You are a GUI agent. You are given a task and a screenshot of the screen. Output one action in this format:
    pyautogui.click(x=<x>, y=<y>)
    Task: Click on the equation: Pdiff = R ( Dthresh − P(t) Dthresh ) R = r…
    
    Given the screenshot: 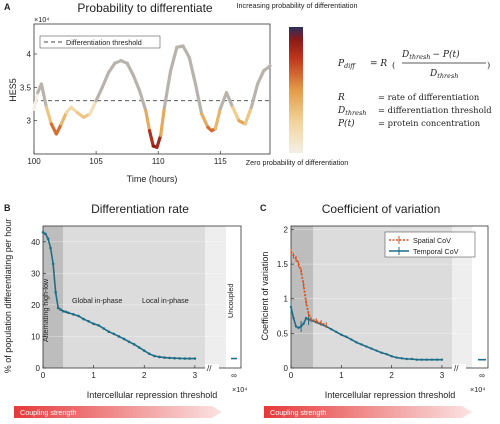 What is the action you would take?
    pyautogui.click(x=414, y=89)
    